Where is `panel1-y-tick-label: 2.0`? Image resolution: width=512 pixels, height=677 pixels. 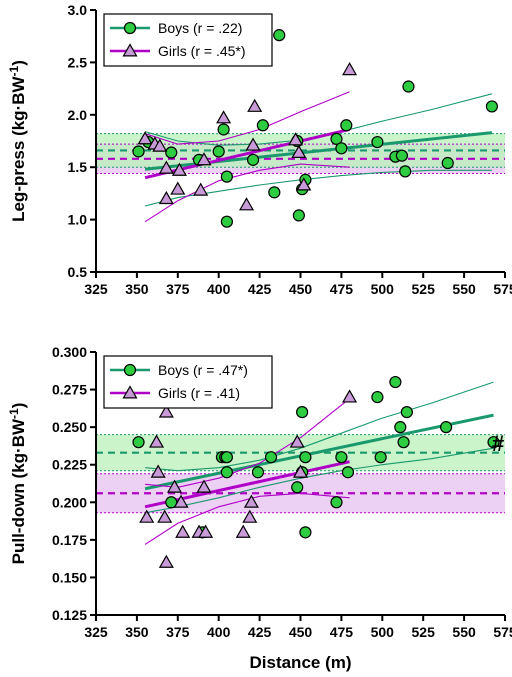 panel1-y-tick-label: 2.0 is located at coordinates (78, 115).